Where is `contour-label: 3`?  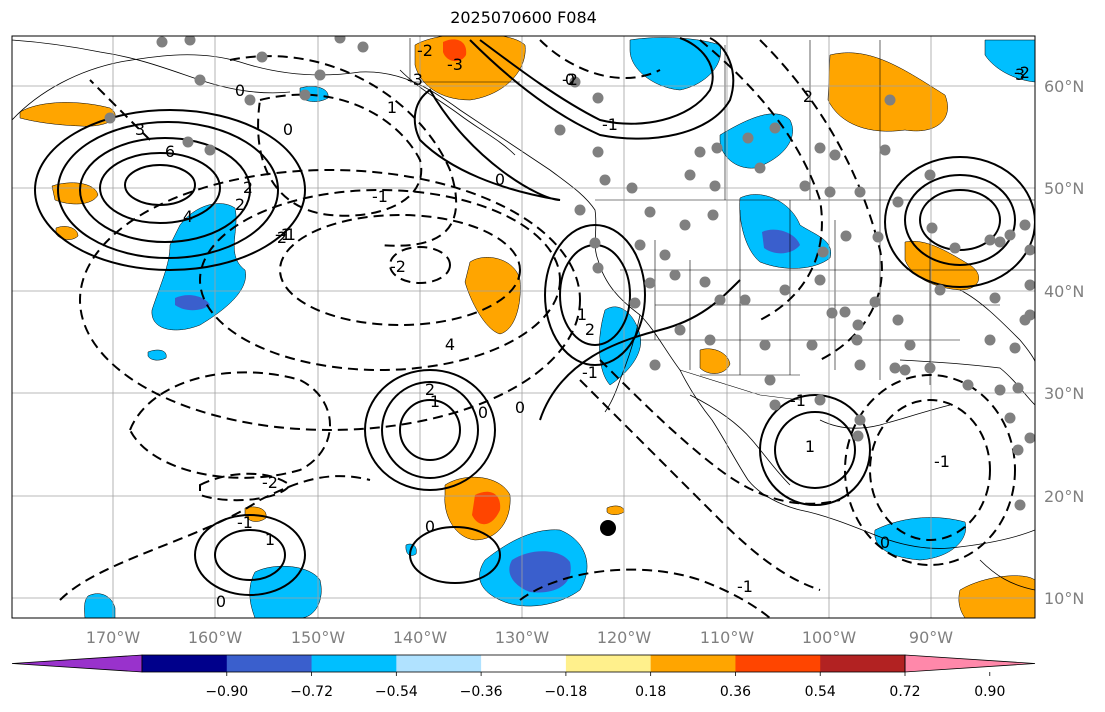 contour-label: 3 is located at coordinates (1020, 74).